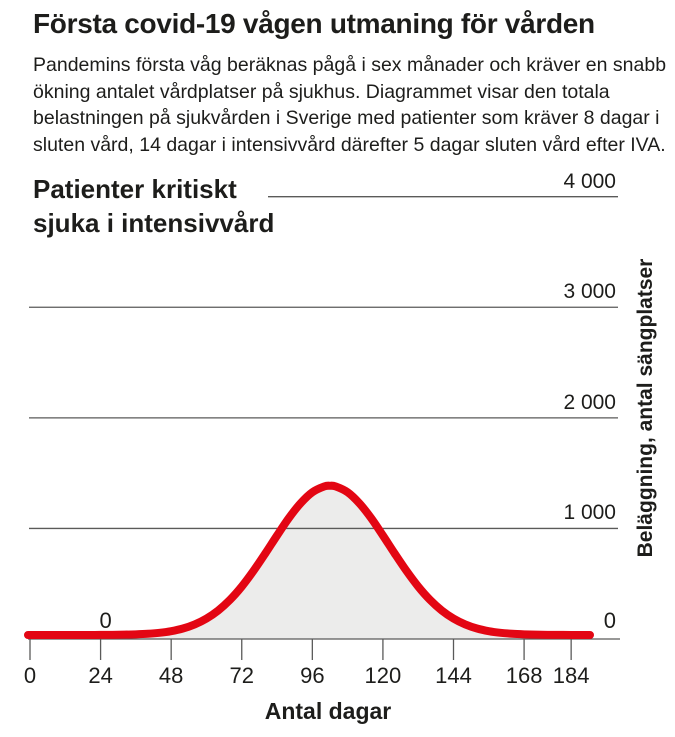 This screenshot has width=675, height=737. Describe the element at coordinates (30, 675) in the screenshot. I see `x-axis-tick-label: 0` at that location.